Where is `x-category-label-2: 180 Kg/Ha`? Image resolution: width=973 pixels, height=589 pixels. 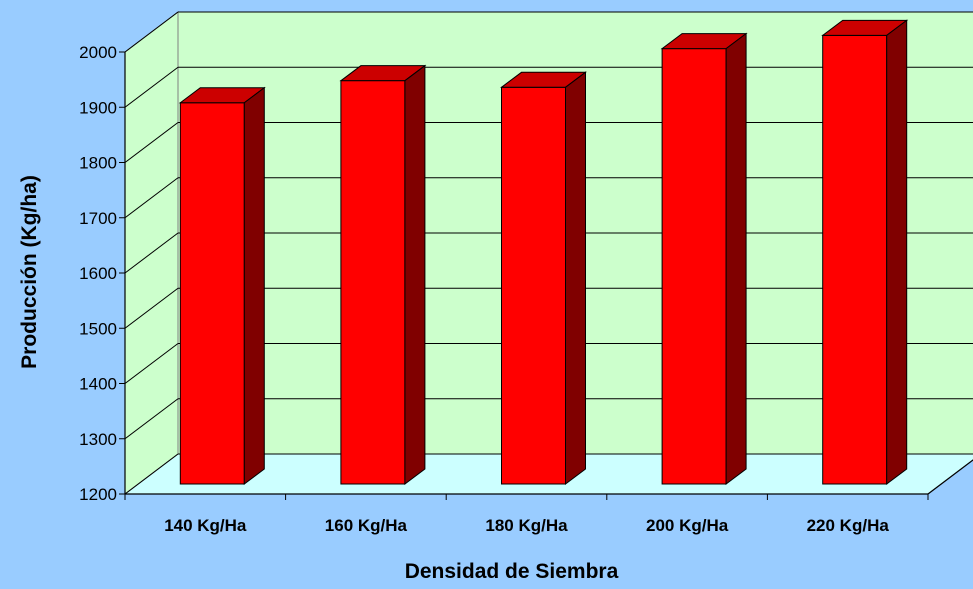 x-category-label-2: 180 Kg/Ha is located at coordinates (526, 525).